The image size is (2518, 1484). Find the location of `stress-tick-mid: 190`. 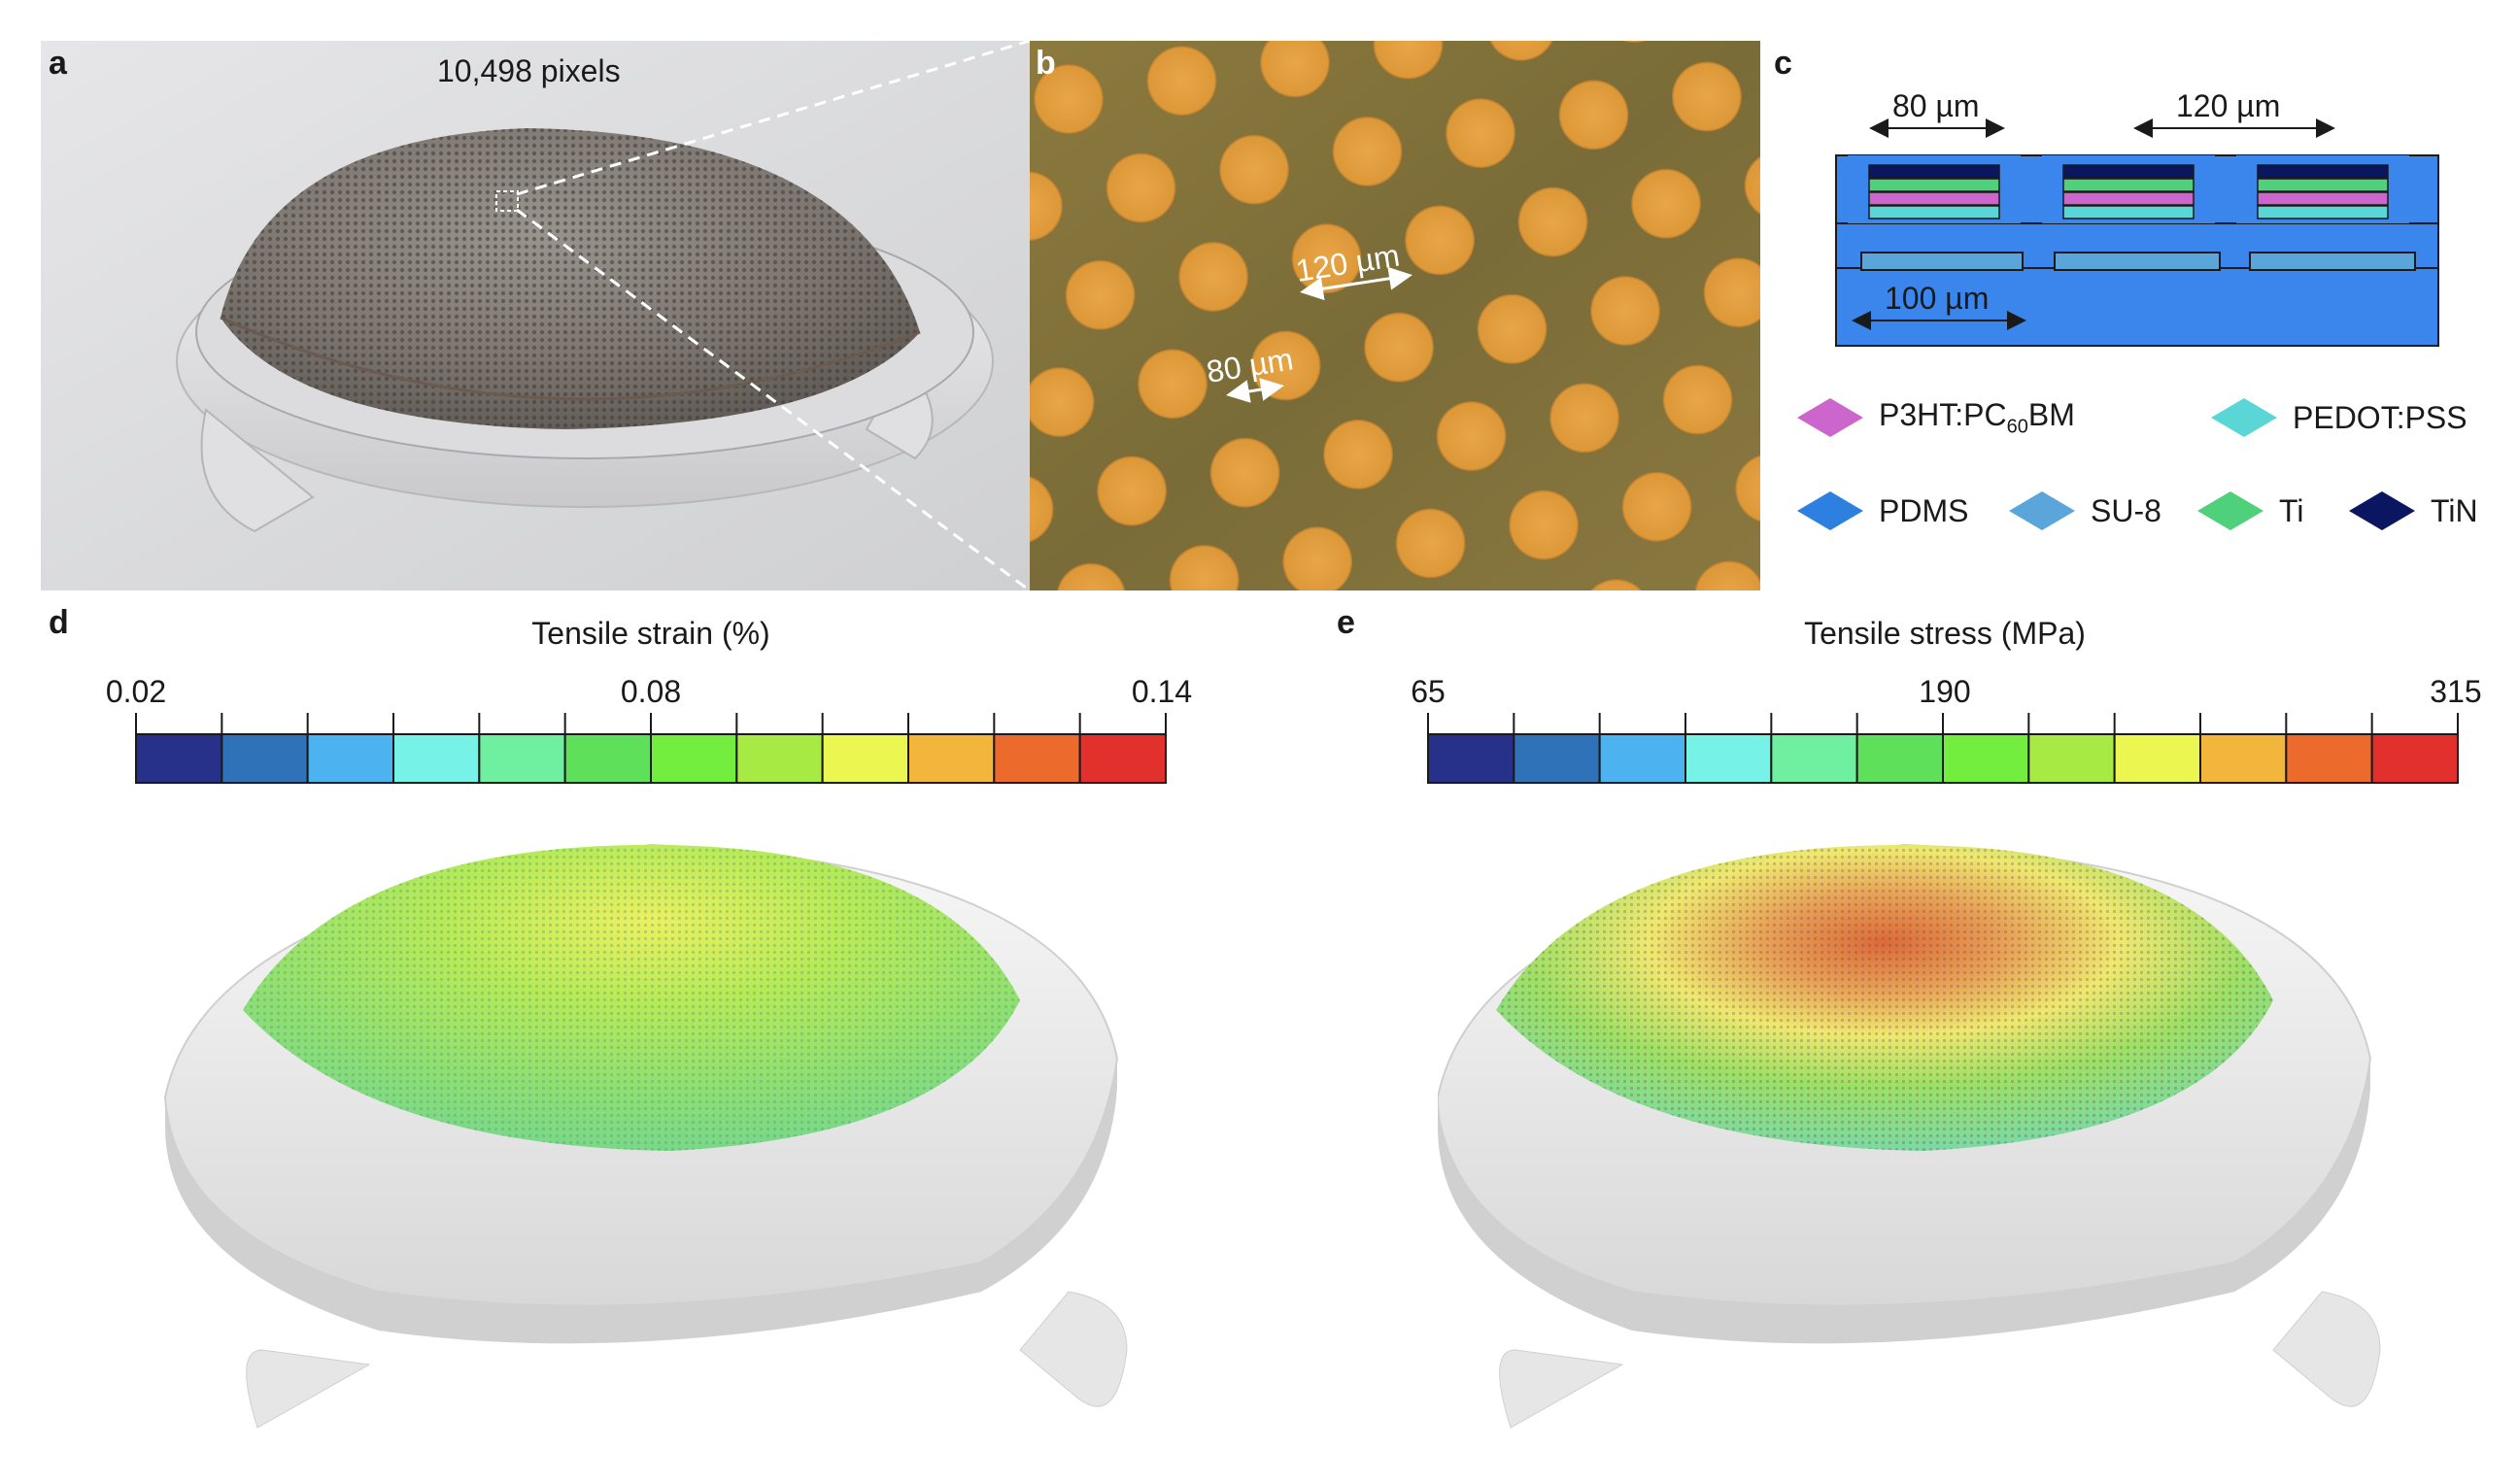

stress-tick-mid: 190 is located at coordinates (1945, 691).